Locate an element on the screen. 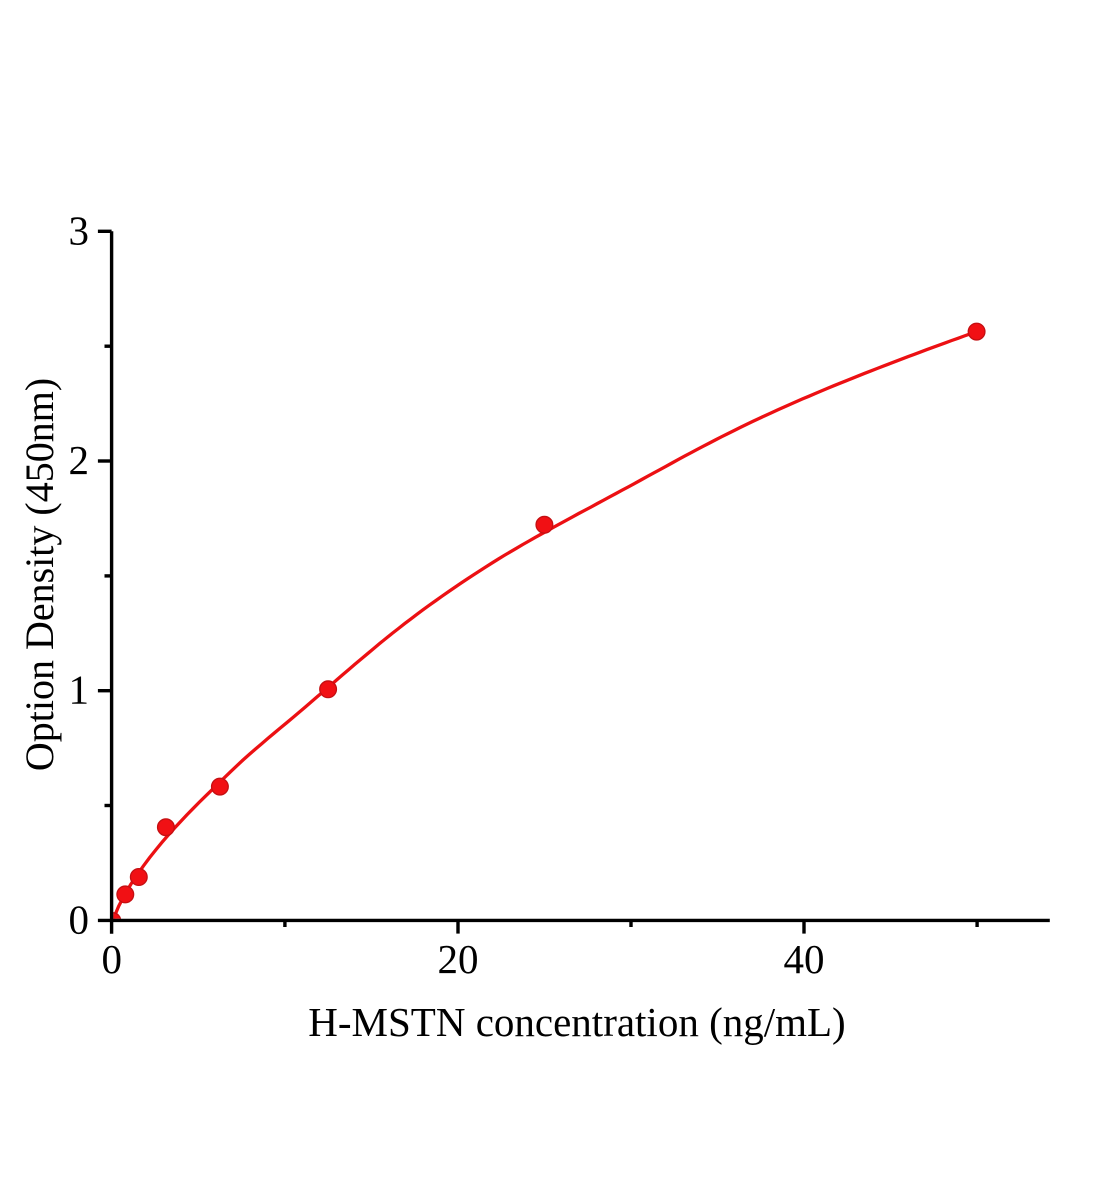 The image size is (1104, 1200). svg-text: 2 is located at coordinates (79, 460).